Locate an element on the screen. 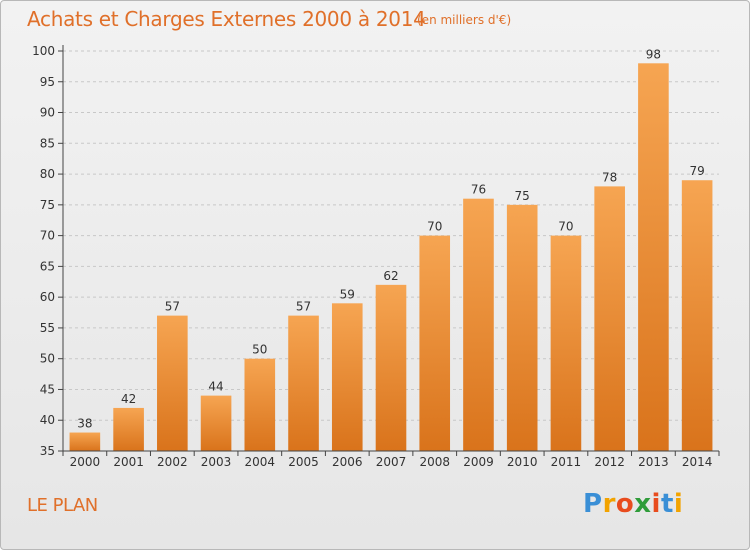  bar-value-label: 62 is located at coordinates (390, 276).